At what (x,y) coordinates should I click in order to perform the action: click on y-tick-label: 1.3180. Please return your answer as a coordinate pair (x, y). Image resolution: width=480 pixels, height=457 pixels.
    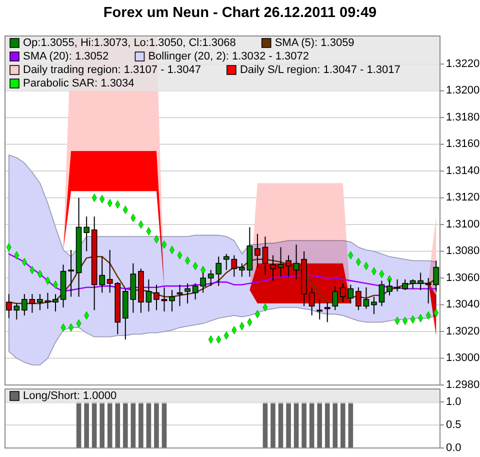
    Looking at the image, I should click on (463, 117).